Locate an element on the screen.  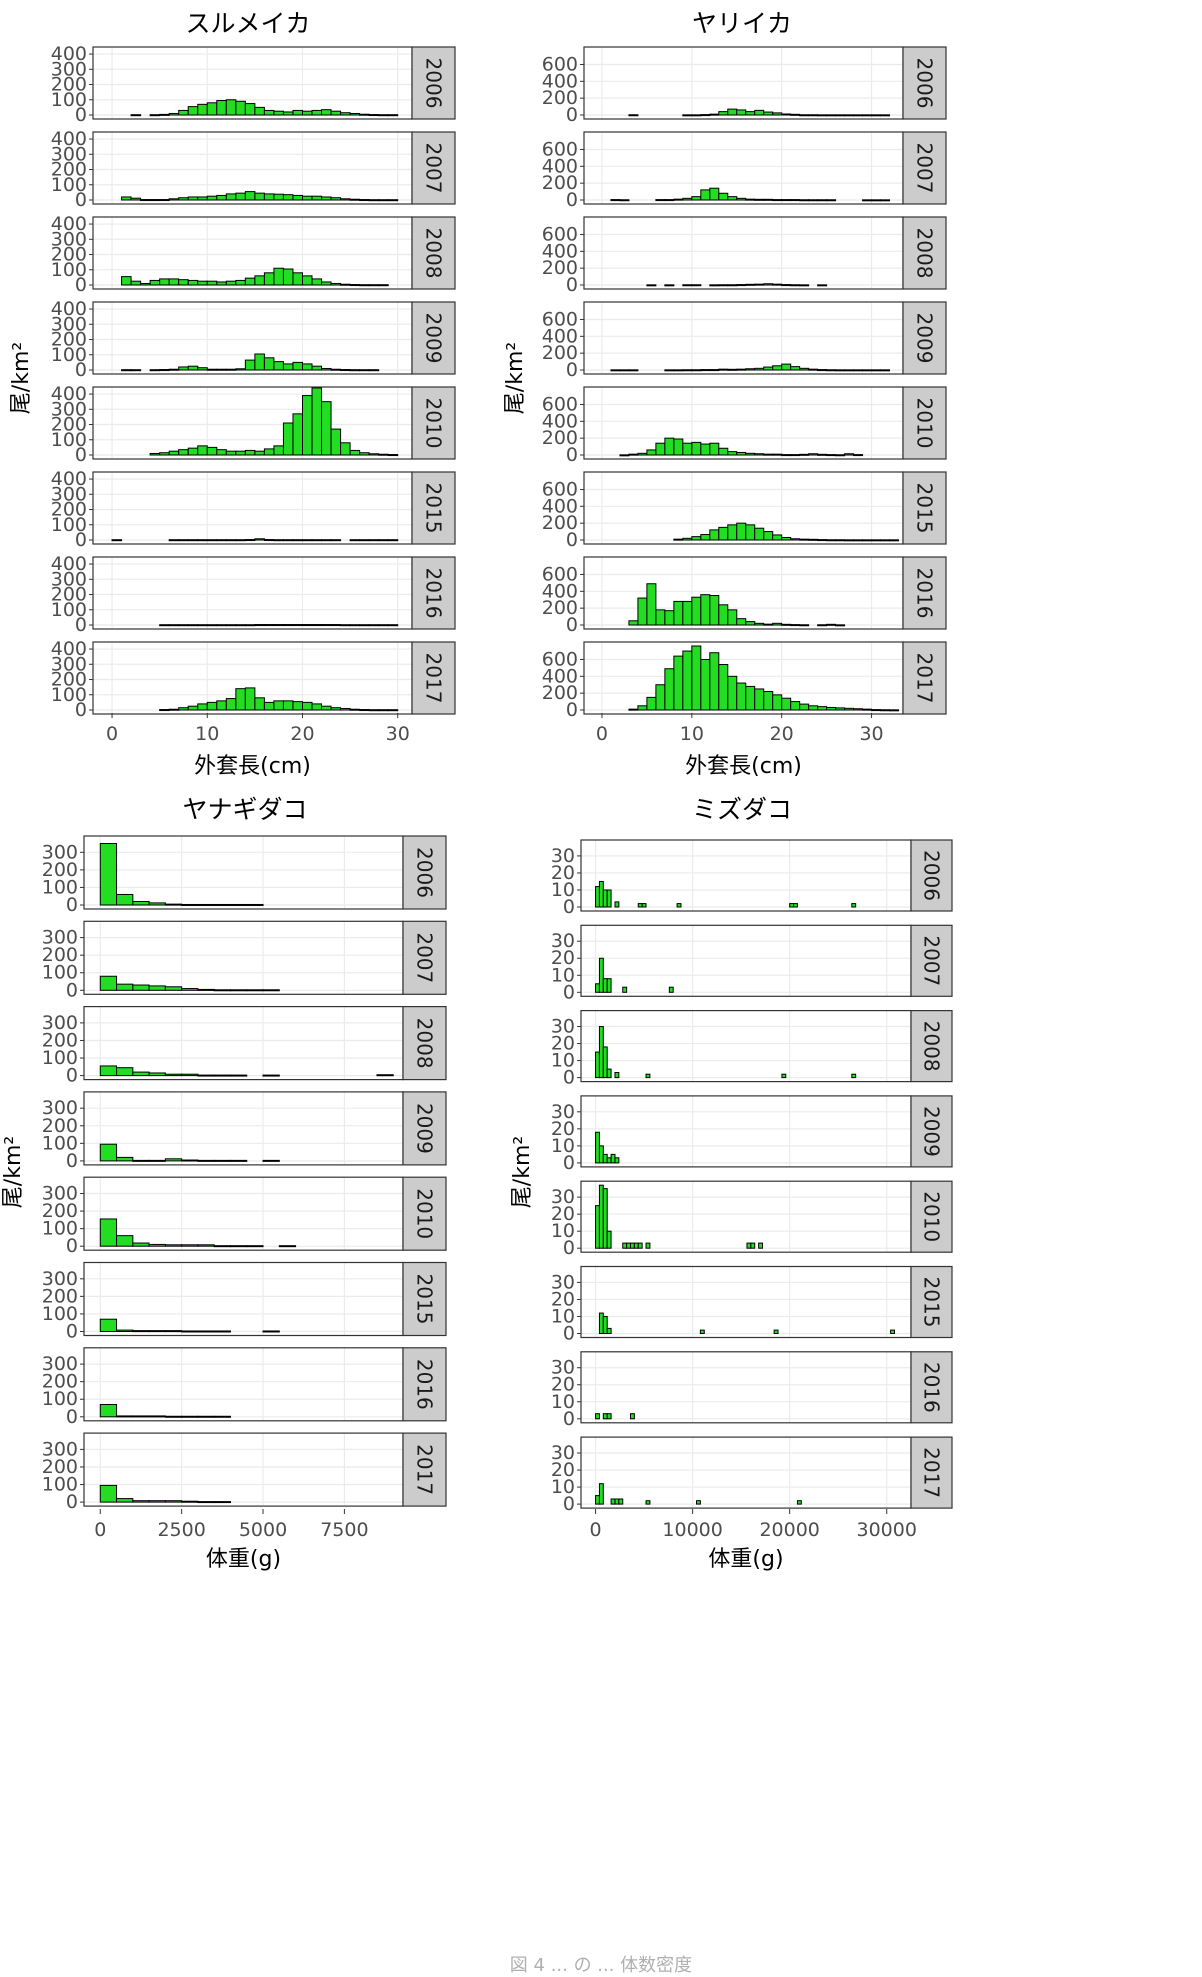
facet-strip-label: 2006 is located at coordinates (434, 83).